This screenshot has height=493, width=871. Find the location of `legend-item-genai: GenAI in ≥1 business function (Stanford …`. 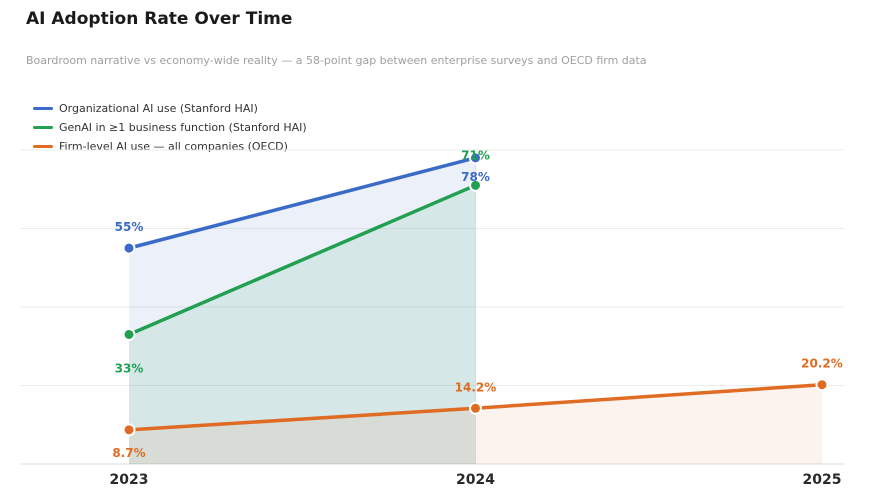

legend-item-genai: GenAI in ≥1 business function (Stanford … is located at coordinates (170, 127).